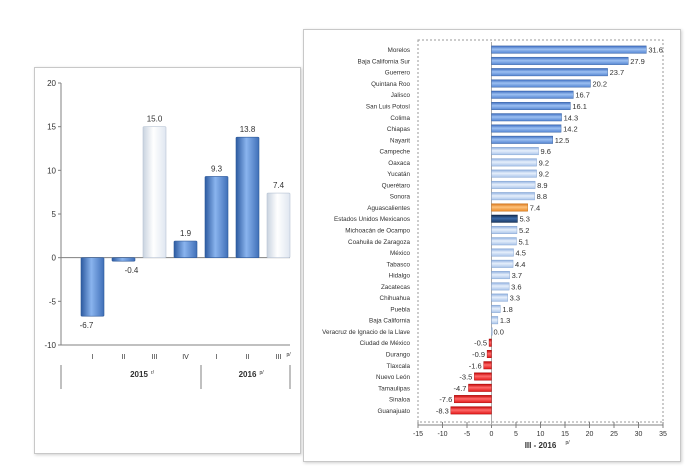  I want to click on category-label: IV, so click(185, 357).